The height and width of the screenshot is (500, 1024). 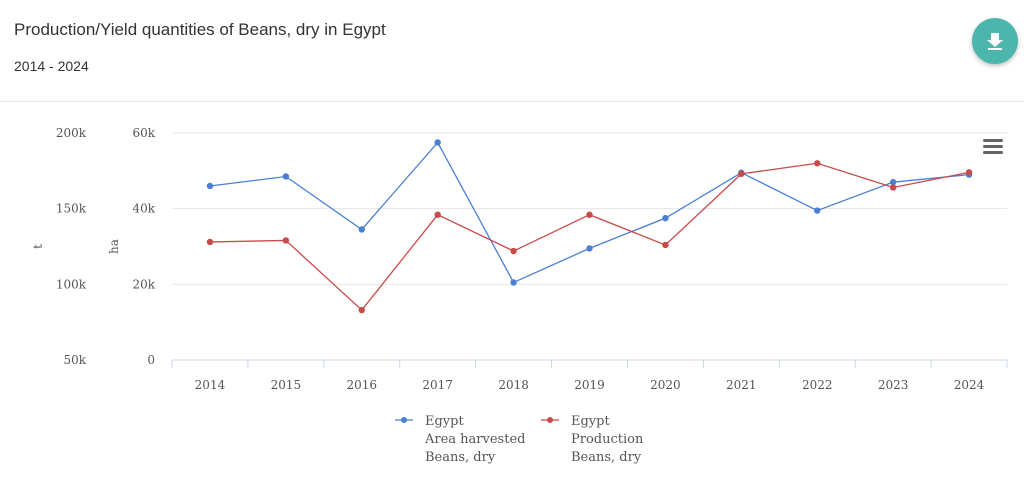 I want to click on x-tick-label: 2014, so click(x=210, y=385).